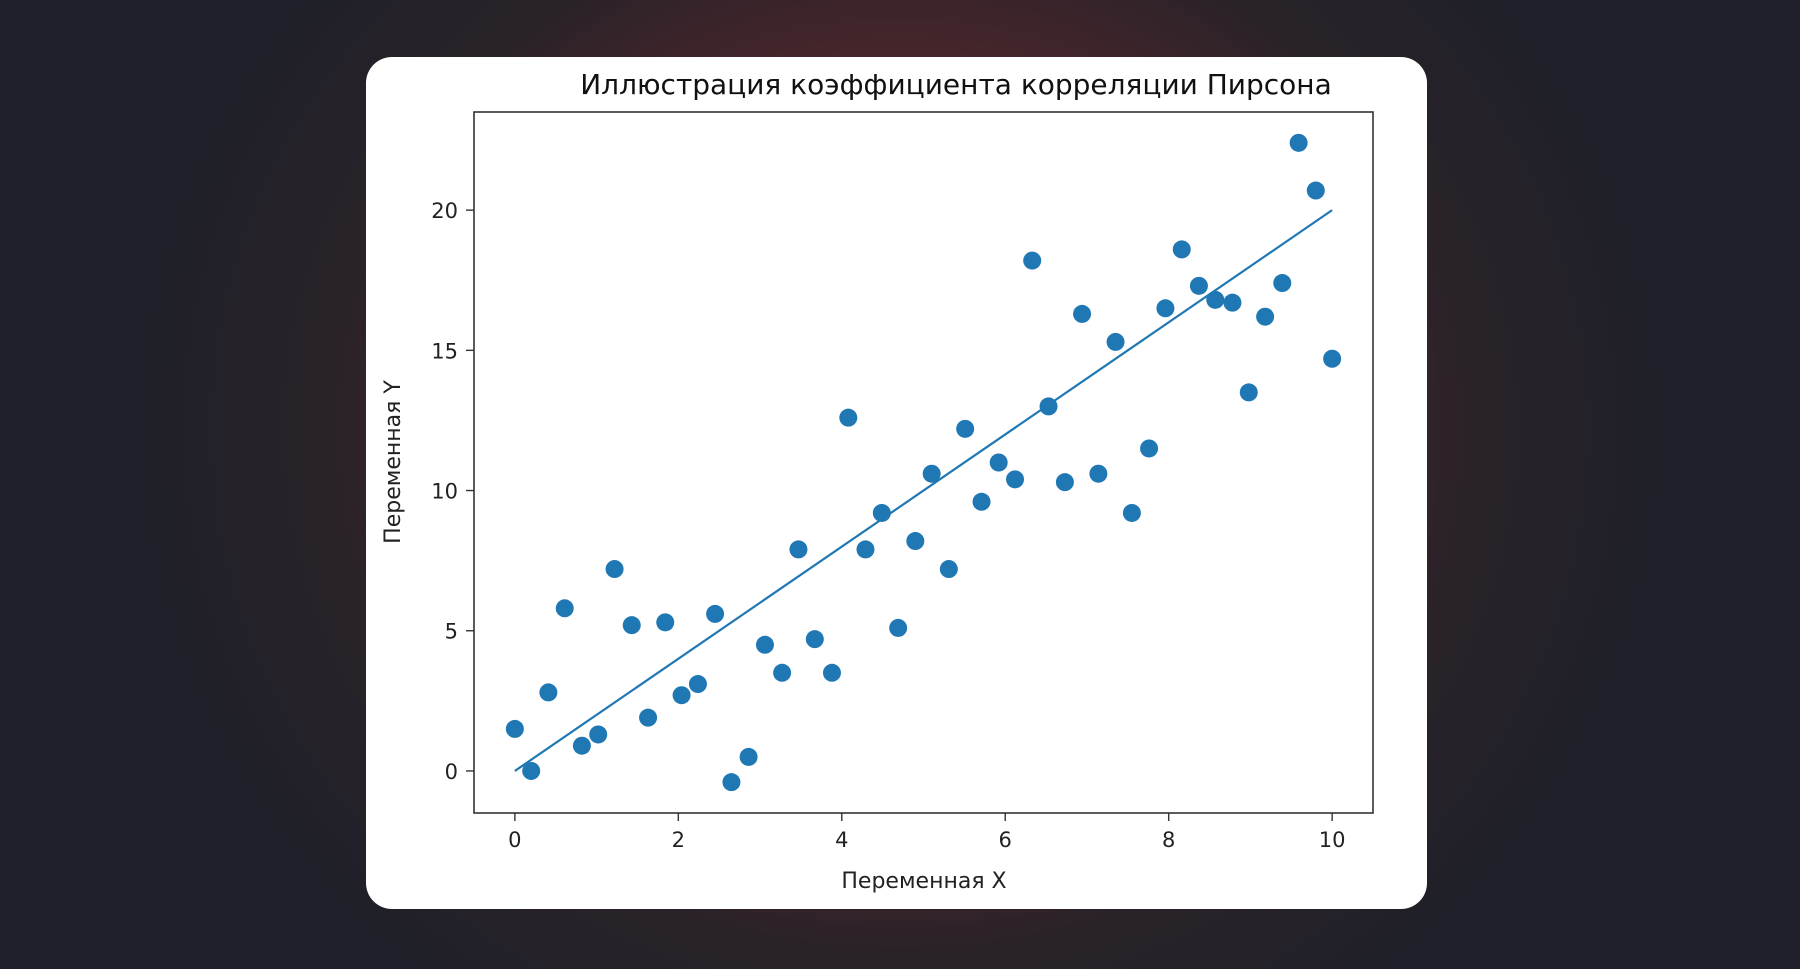 This screenshot has width=1800, height=969. Describe the element at coordinates (841, 840) in the screenshot. I see `x-tick-label: 4` at that location.